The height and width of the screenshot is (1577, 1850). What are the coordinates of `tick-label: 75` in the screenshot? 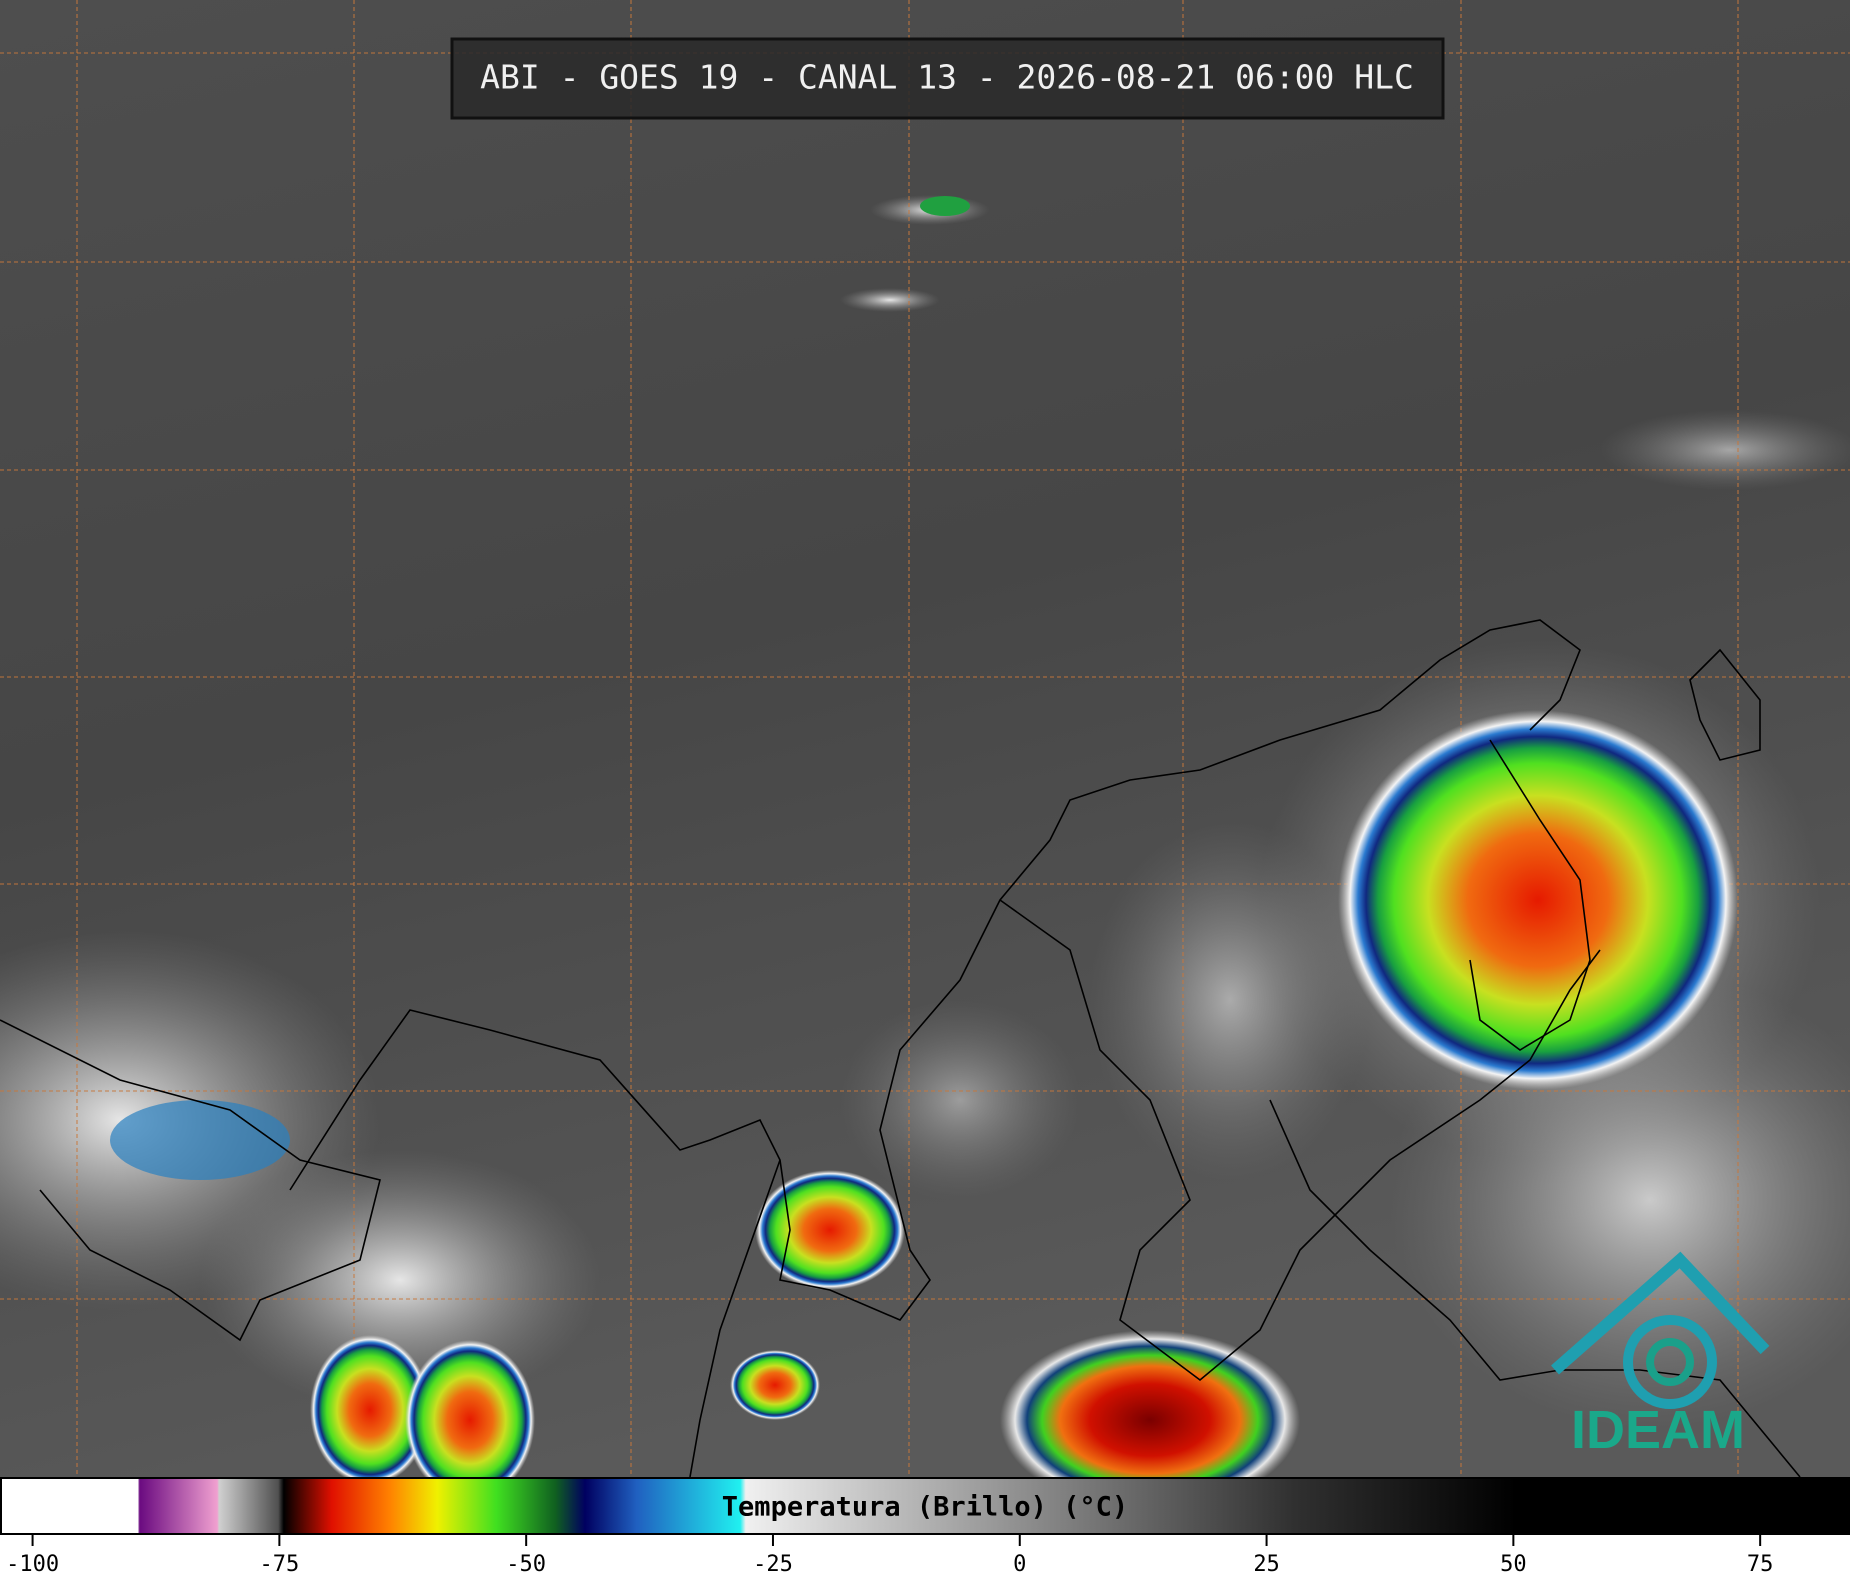 It's located at (1760, 1564).